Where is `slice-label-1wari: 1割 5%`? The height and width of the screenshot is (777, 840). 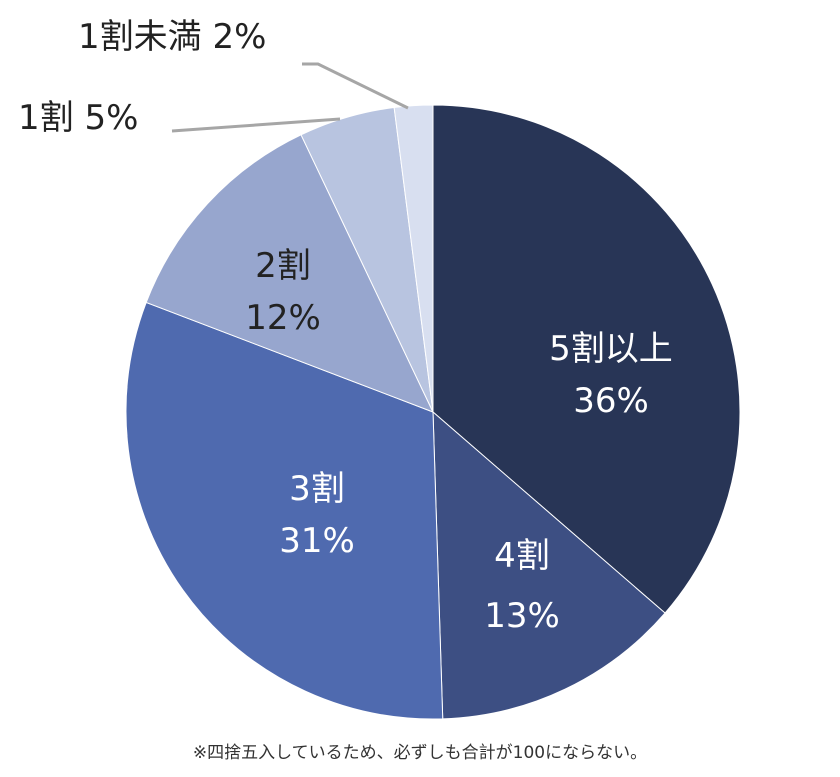
slice-label-1wari: 1割 5% is located at coordinates (78, 118).